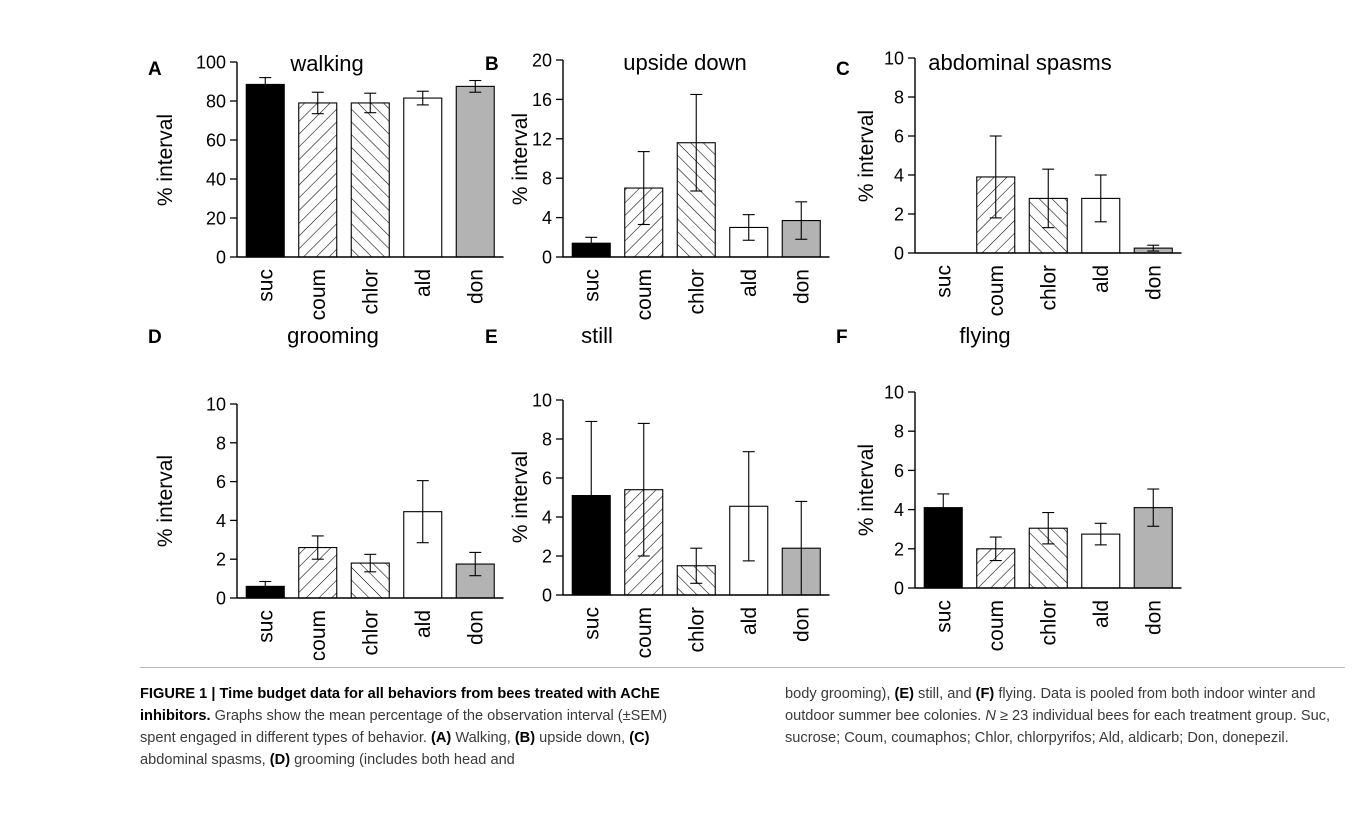 The height and width of the screenshot is (818, 1355). What do you see at coordinates (894, 59) in the screenshot?
I see `y-tick-label-c-5: 10` at bounding box center [894, 59].